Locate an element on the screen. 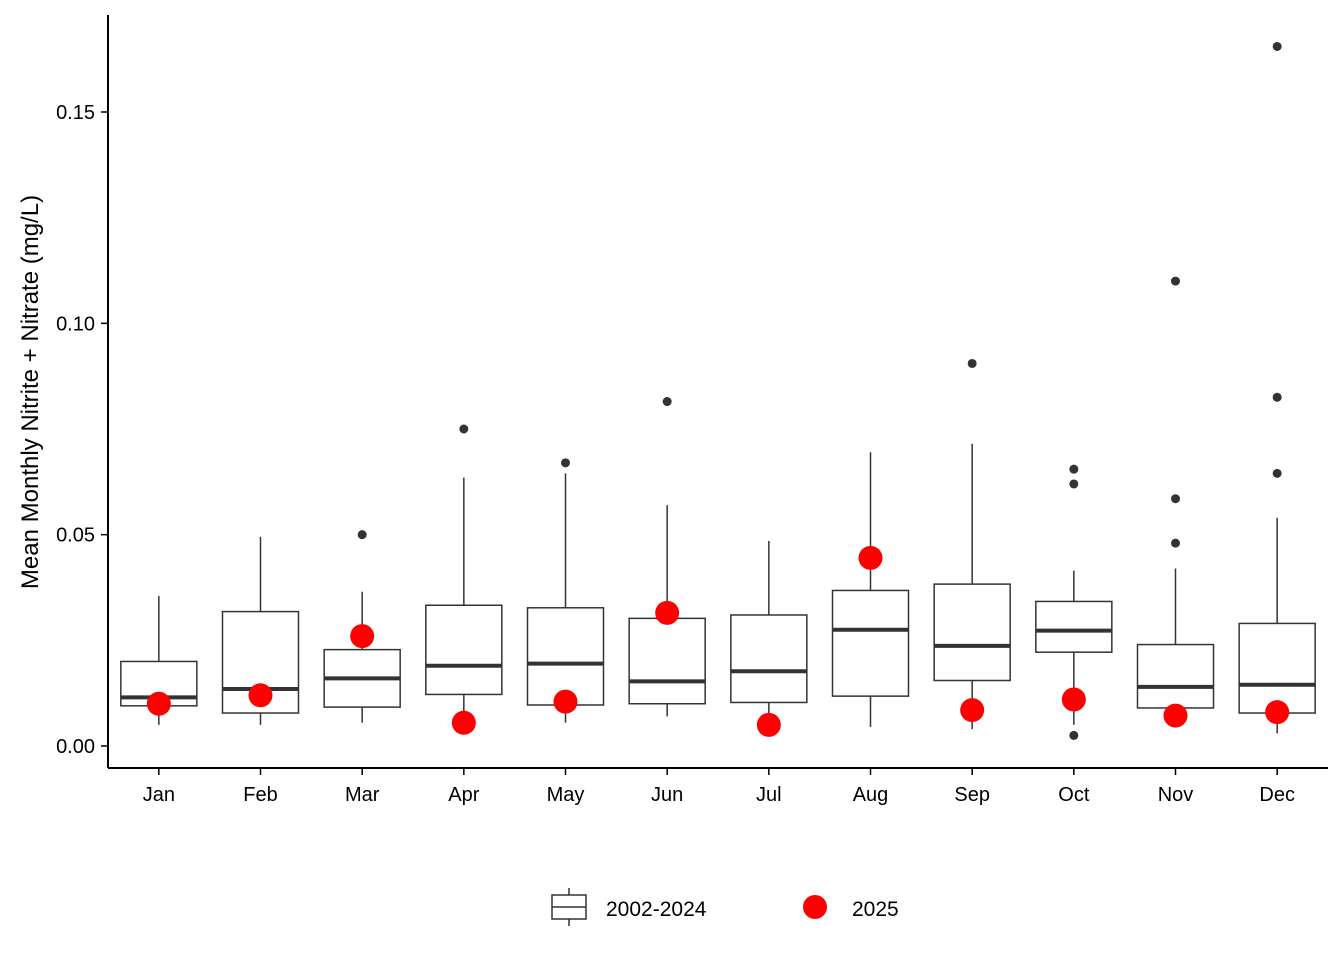 The width and height of the screenshot is (1344, 965). box-jun is located at coordinates (667, 557).